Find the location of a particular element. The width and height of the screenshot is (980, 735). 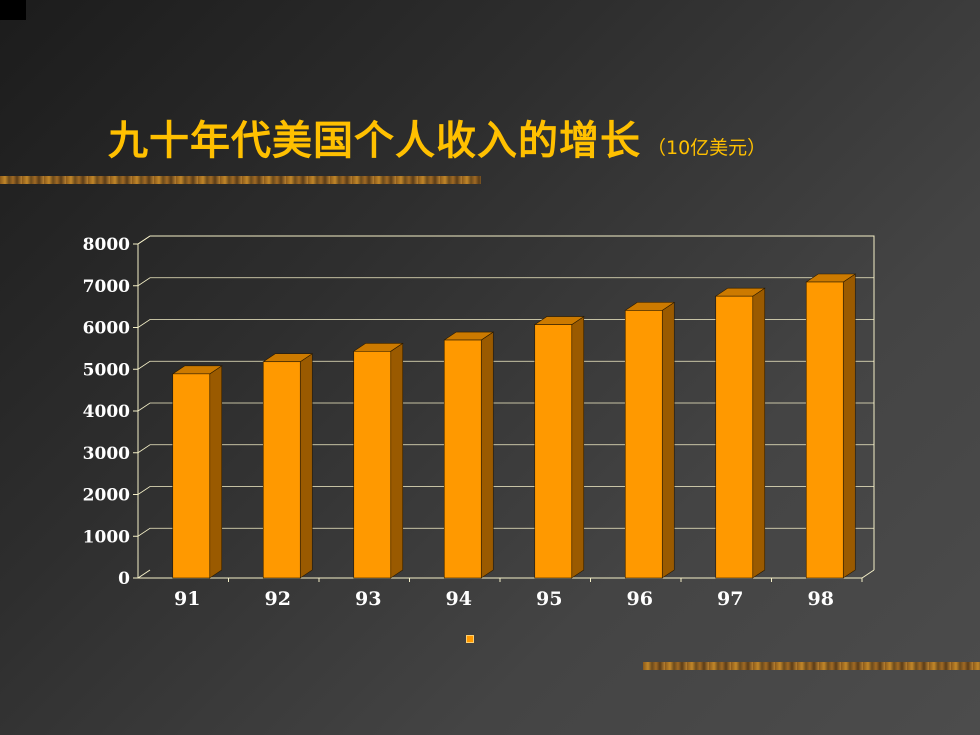

legend-marker is located at coordinates (470, 639).